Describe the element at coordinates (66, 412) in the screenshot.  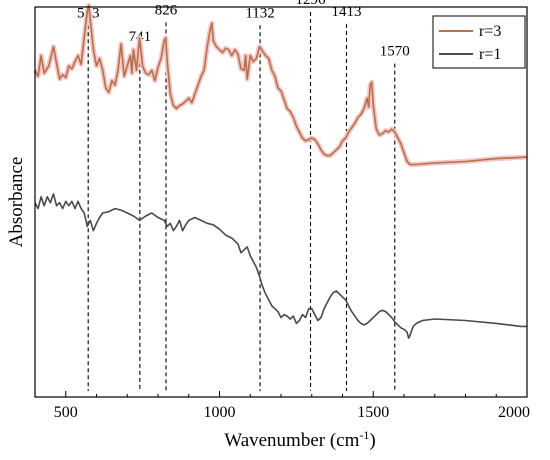
I see `x-tick-label-500: 500` at that location.